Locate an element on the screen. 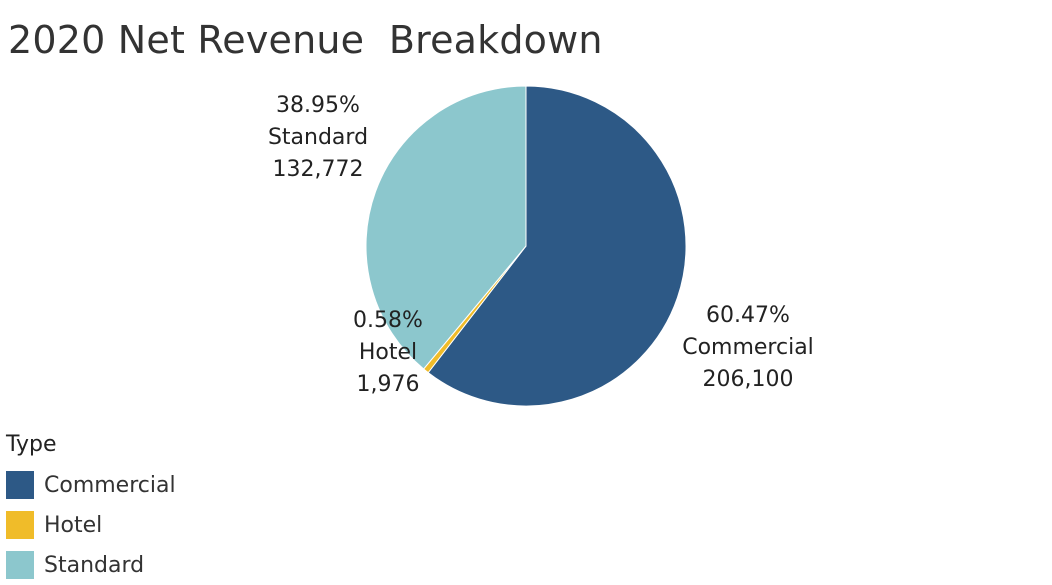 The width and height of the screenshot is (1052, 585). slice-percent-hotel: 0.58% is located at coordinates (388, 320).